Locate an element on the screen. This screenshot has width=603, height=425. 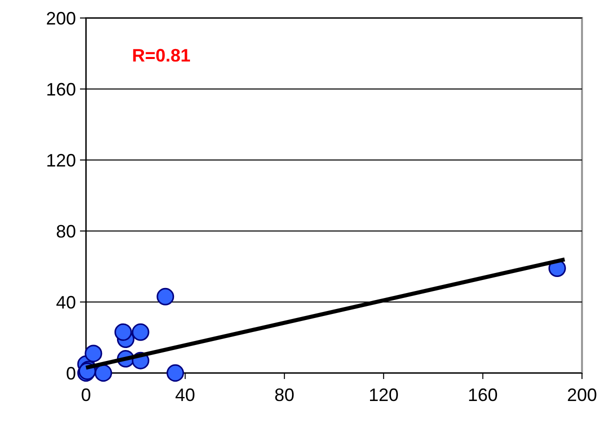
x-tick-label: 80 is located at coordinates (284, 395).